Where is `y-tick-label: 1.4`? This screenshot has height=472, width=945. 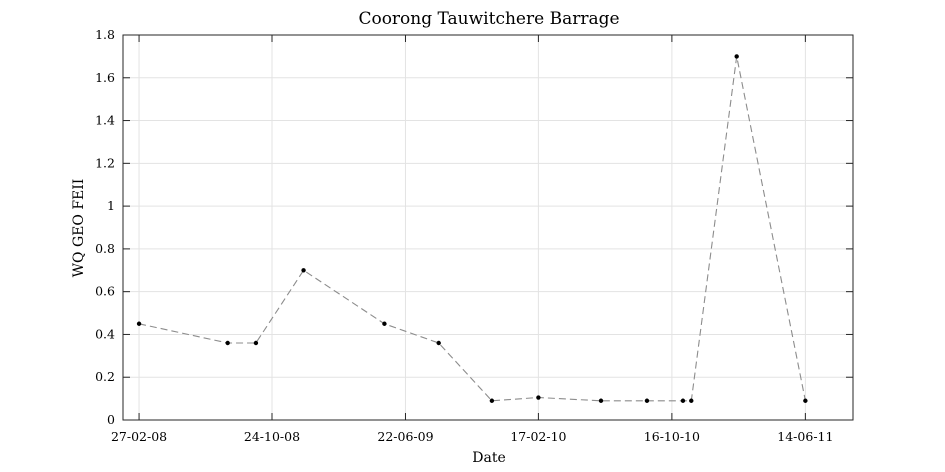
y-tick-label: 1.4 is located at coordinates (105, 120).